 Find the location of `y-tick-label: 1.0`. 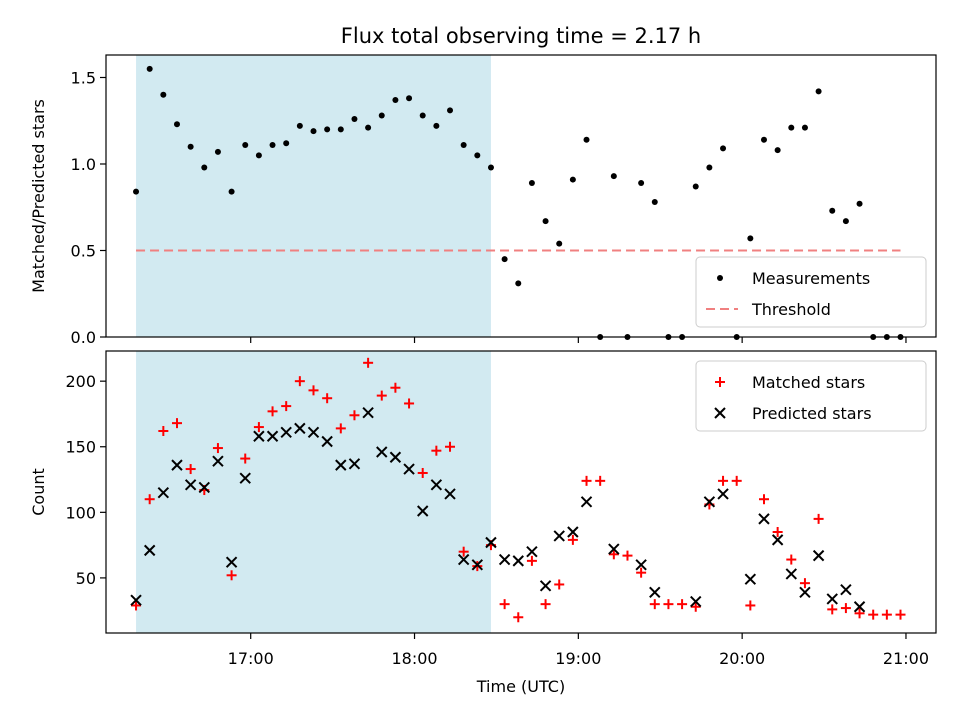

y-tick-label: 1.0 is located at coordinates (83, 164).